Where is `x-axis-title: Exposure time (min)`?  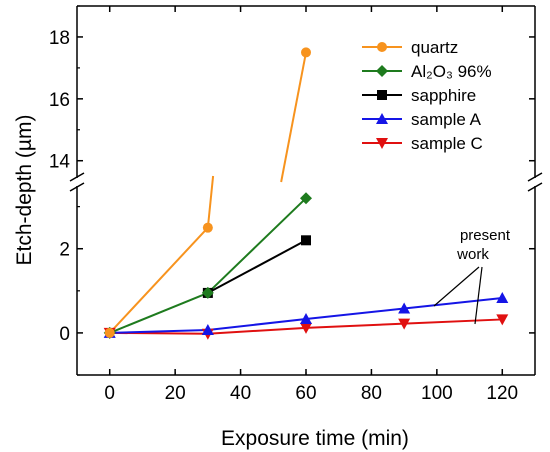
x-axis-title: Exposure time (min) is located at coordinates (315, 438).